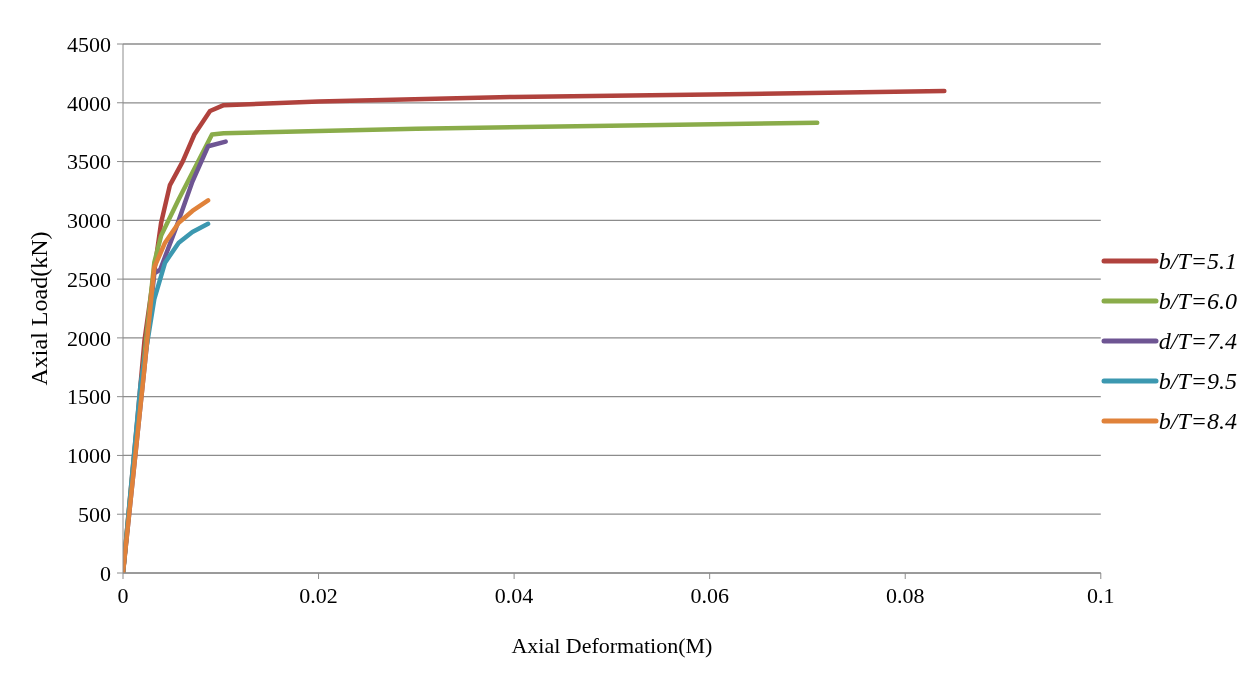 The height and width of the screenshot is (681, 1255). I want to click on x-axis-title: Axial Deformation(M), so click(612, 645).